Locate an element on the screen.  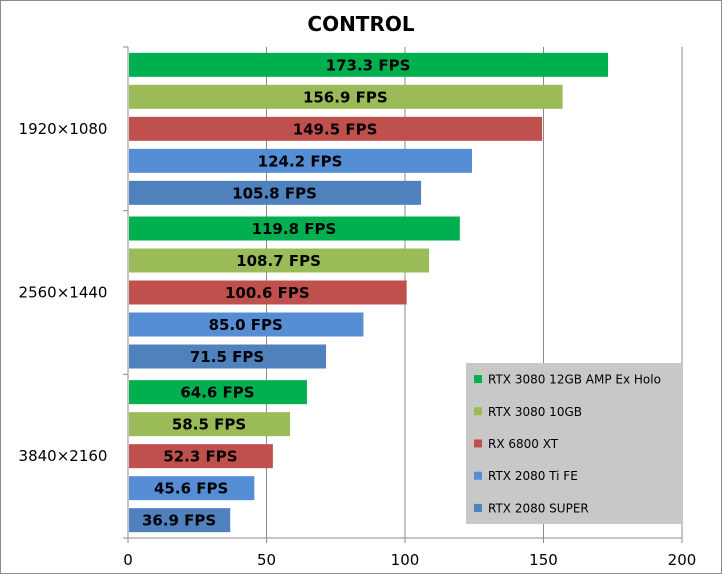
data-label: 58.5 FPS is located at coordinates (209, 425).